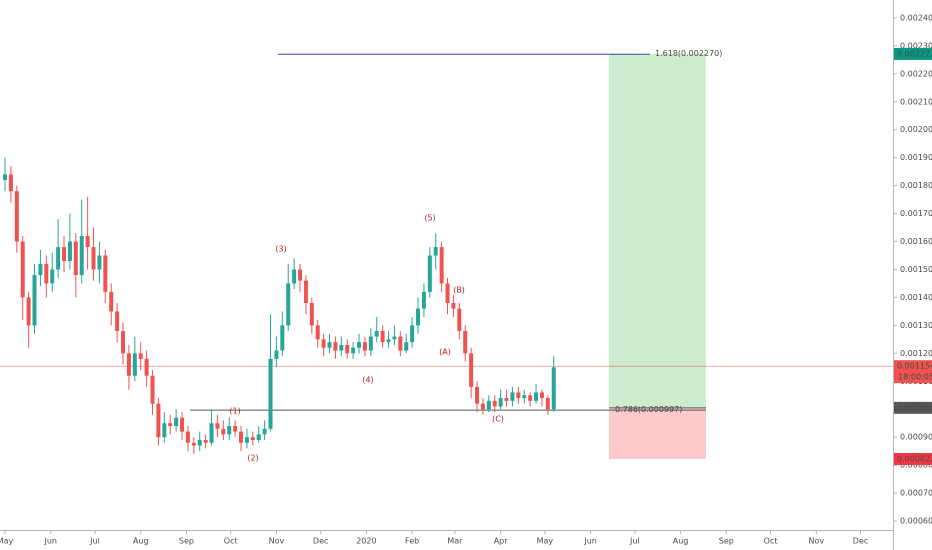 This screenshot has height=550, width=932. What do you see at coordinates (455, 541) in the screenshot?
I see `x-tick-label: Mar` at bounding box center [455, 541].